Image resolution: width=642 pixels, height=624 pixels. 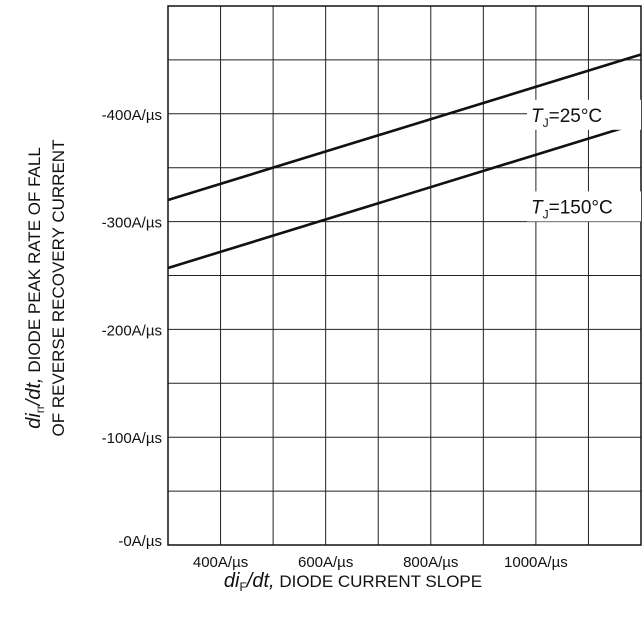 I want to click on x-tick-label: 400A/µs, so click(x=220, y=562).